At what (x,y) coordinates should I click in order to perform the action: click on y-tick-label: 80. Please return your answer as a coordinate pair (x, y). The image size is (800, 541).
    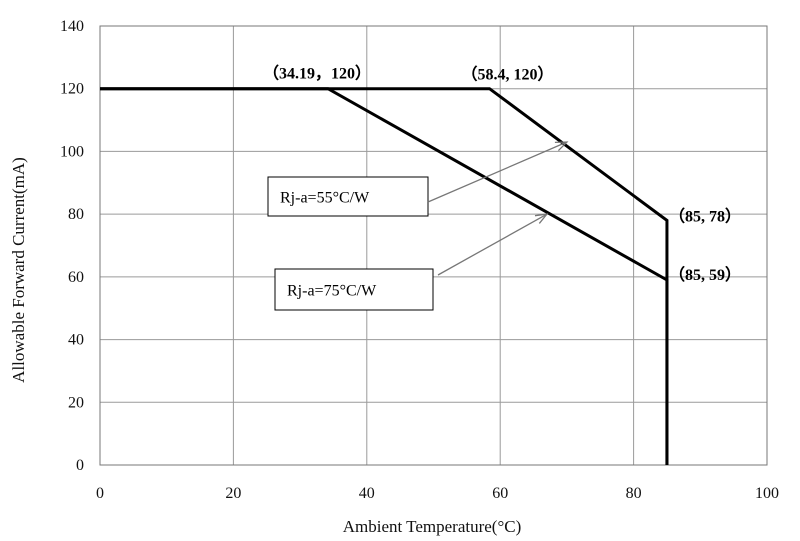
    Looking at the image, I should click on (76, 214).